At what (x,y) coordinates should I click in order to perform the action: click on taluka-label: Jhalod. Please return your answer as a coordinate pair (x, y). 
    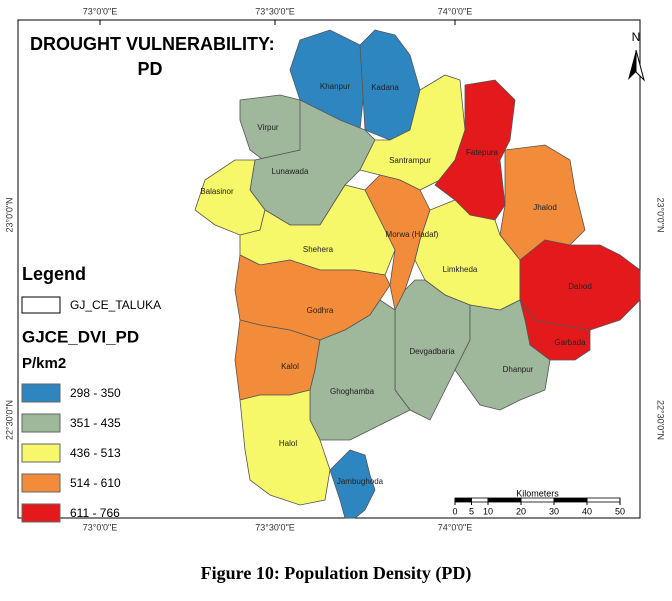
    Looking at the image, I should click on (545, 207).